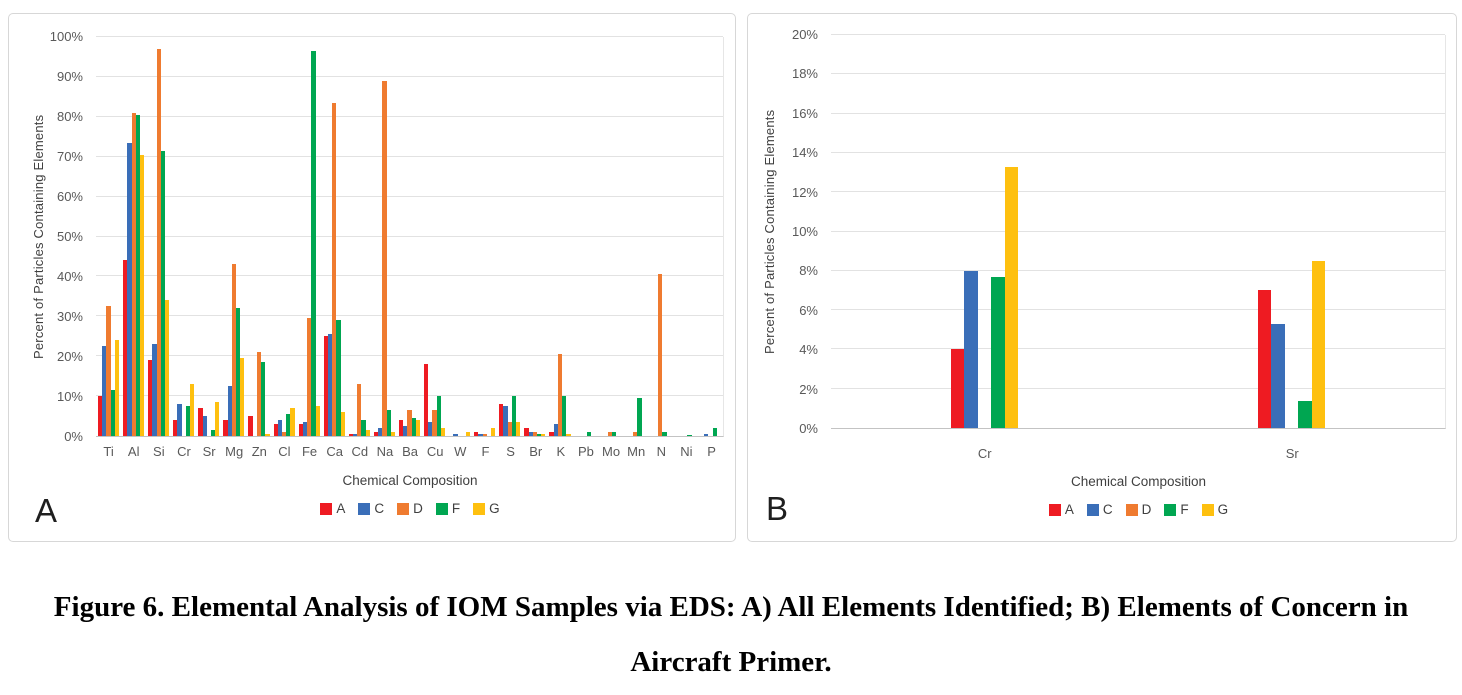 The height and width of the screenshot is (695, 1462). I want to click on bar-f-mn, so click(639, 417).